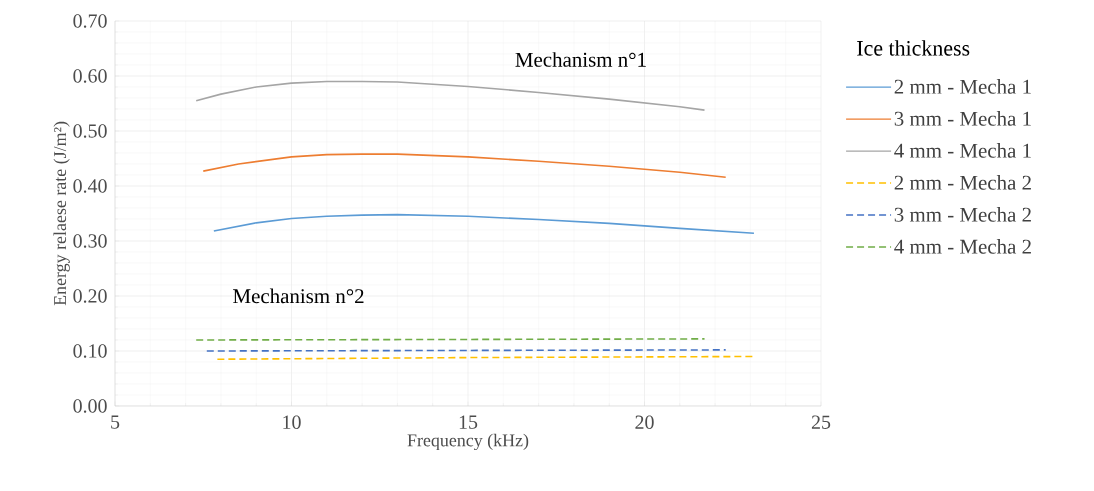 The width and height of the screenshot is (1094, 491). What do you see at coordinates (580, 59) in the screenshot?
I see `annotation: Mechanism n°1` at bounding box center [580, 59].